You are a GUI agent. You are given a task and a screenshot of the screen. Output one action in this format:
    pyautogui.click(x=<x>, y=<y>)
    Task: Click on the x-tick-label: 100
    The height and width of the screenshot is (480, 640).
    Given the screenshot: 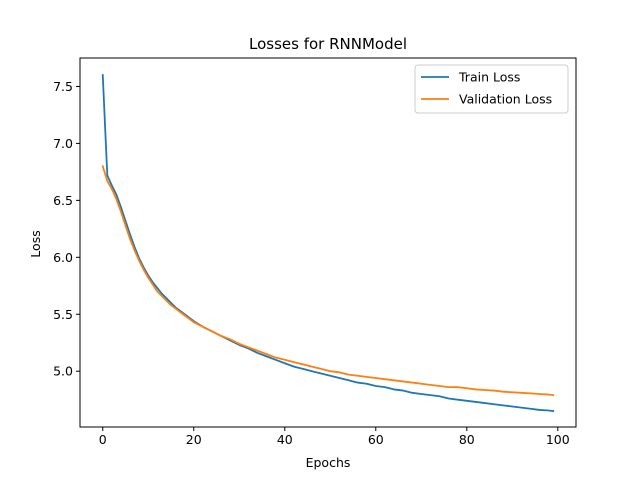 What is the action you would take?
    pyautogui.click(x=558, y=439)
    